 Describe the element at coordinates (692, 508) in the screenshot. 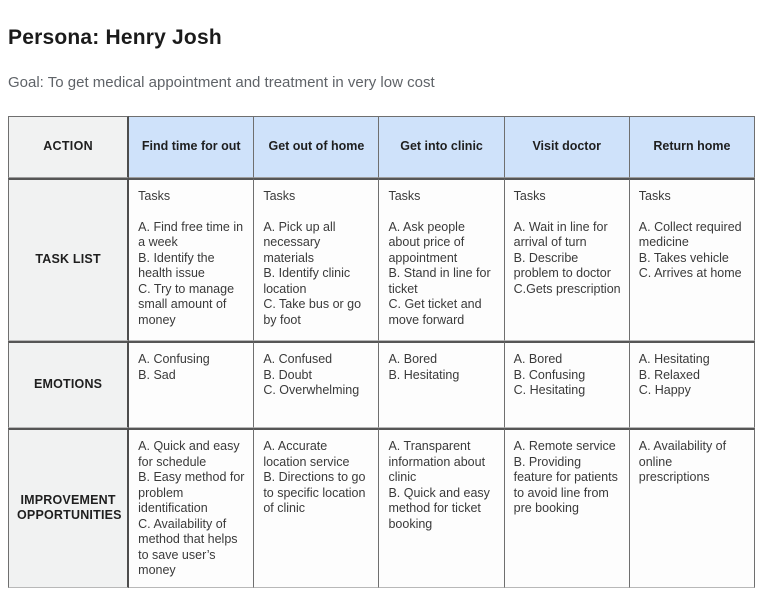

I see `cell-improvement-return-home: A. Availability of online prescriptions` at that location.